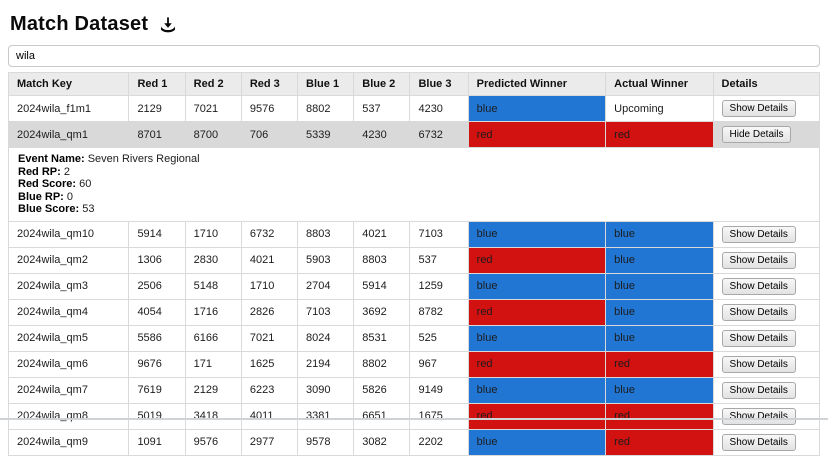 The width and height of the screenshot is (828, 456). Describe the element at coordinates (157, 364) in the screenshot. I see `team-number-cell: 9676` at that location.